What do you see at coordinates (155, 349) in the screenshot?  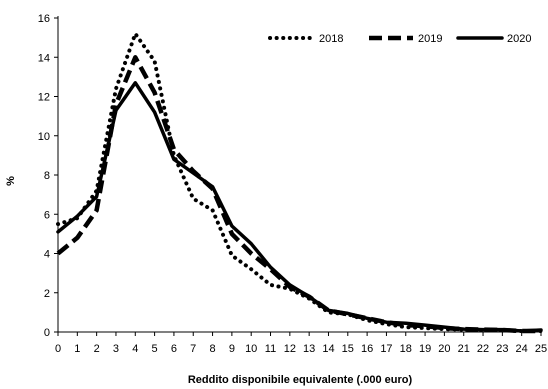 I see `x-tick-label: 5` at bounding box center [155, 349].